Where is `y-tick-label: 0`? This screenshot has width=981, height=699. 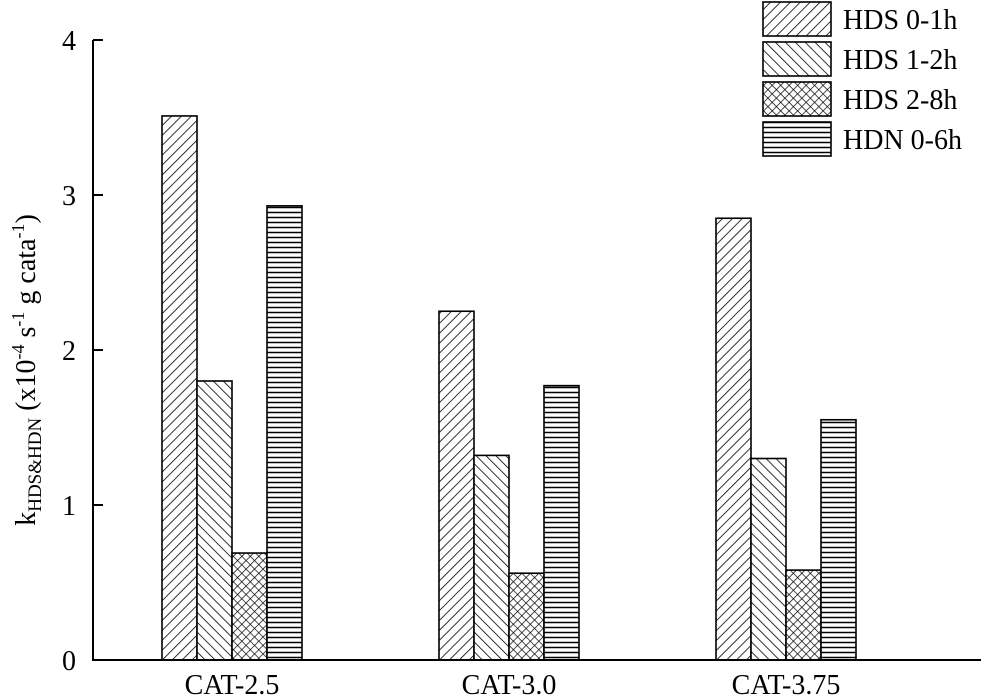 y-tick-label: 0 is located at coordinates (69, 661).